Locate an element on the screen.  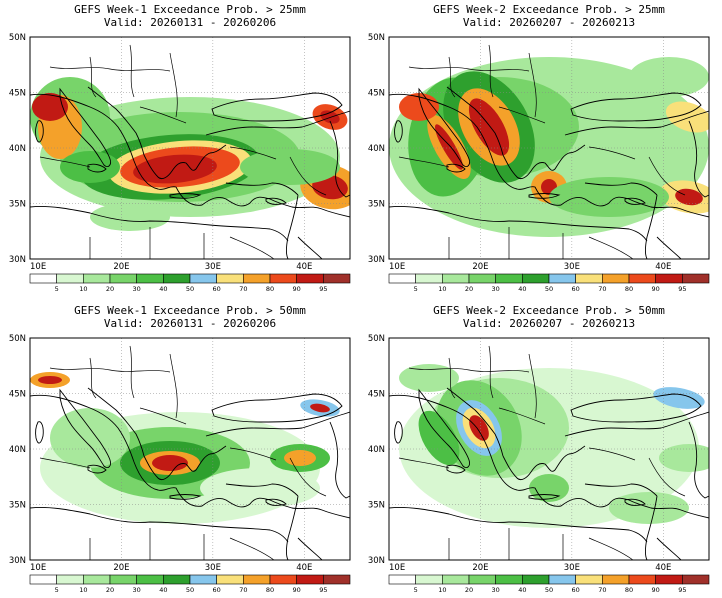
lon-tick-label: 20E is located at coordinates (480, 267).